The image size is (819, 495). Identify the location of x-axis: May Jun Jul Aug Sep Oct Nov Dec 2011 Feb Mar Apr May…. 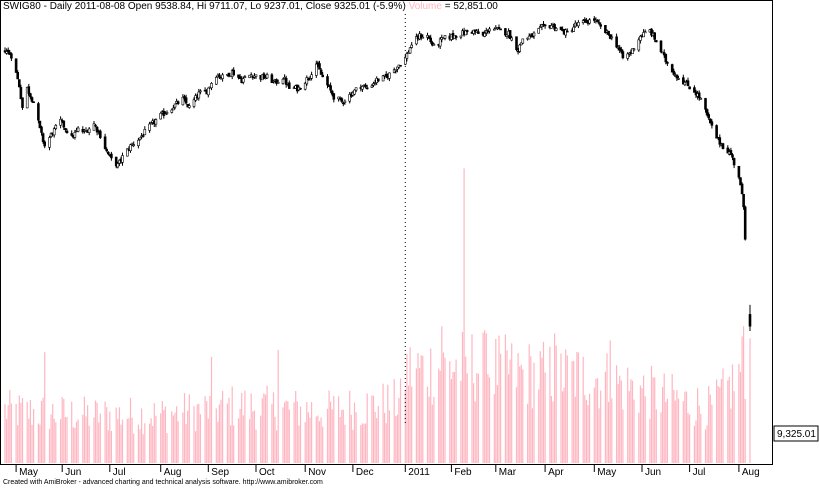
(387, 471).